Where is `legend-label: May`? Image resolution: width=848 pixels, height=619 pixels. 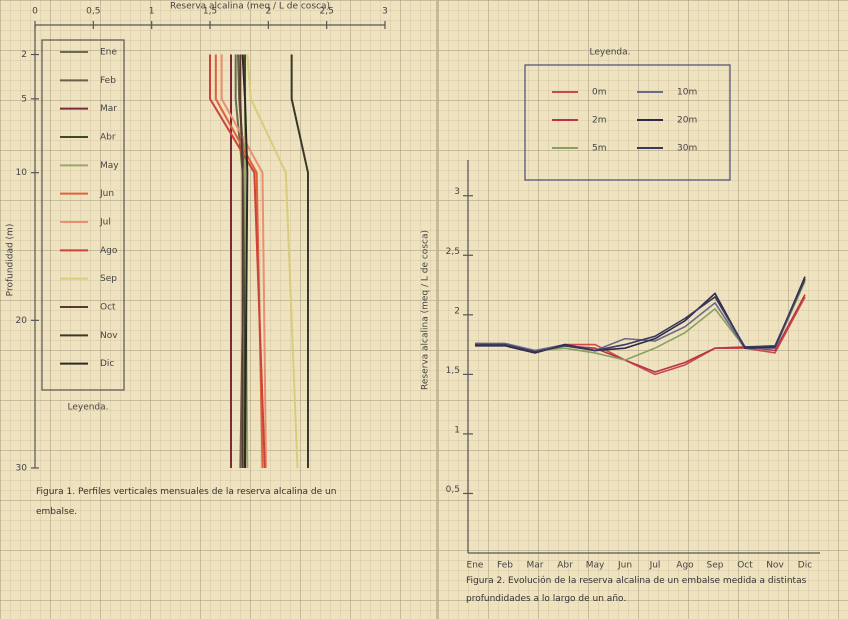
legend-label: May is located at coordinates (109, 166).